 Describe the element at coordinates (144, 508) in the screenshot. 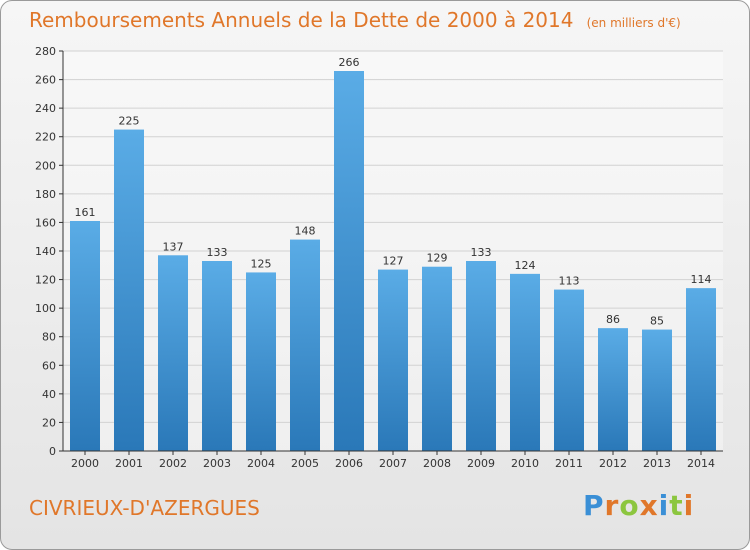

I see `commune-name: CIVRIEUX-D'AZERGUES` at that location.